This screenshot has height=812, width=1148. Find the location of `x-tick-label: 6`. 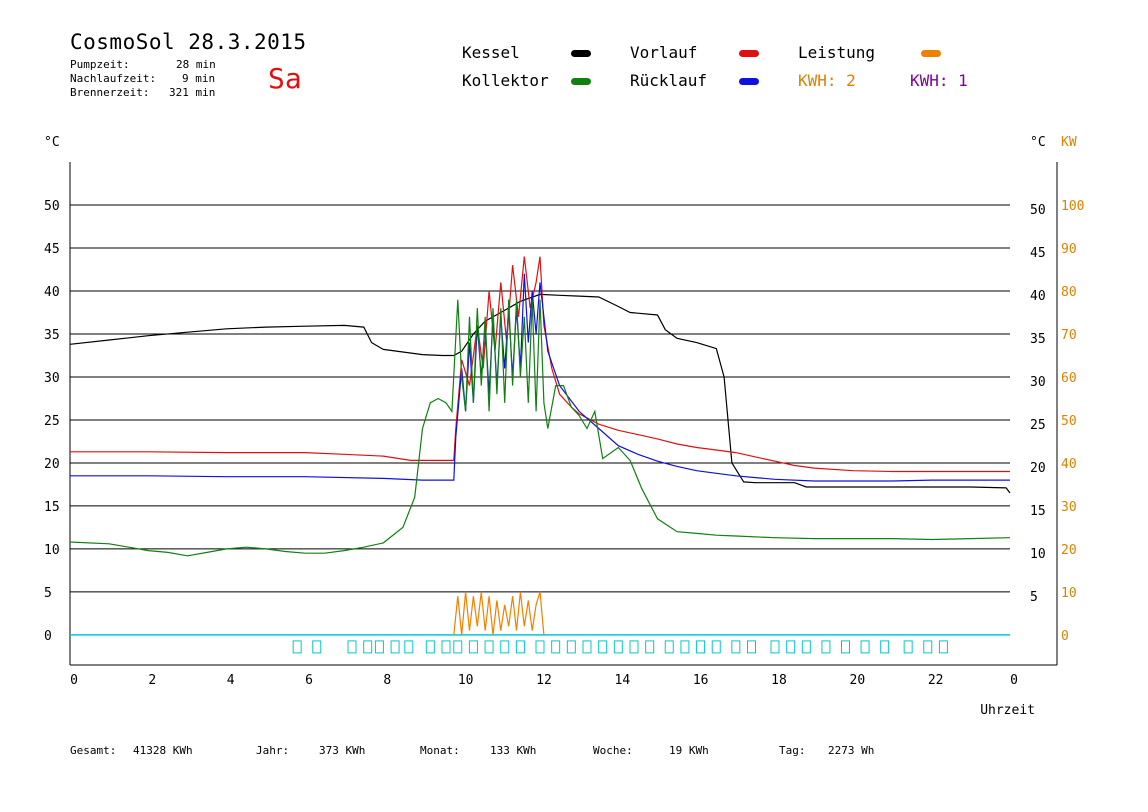

x-tick-label: 6 is located at coordinates (309, 680).